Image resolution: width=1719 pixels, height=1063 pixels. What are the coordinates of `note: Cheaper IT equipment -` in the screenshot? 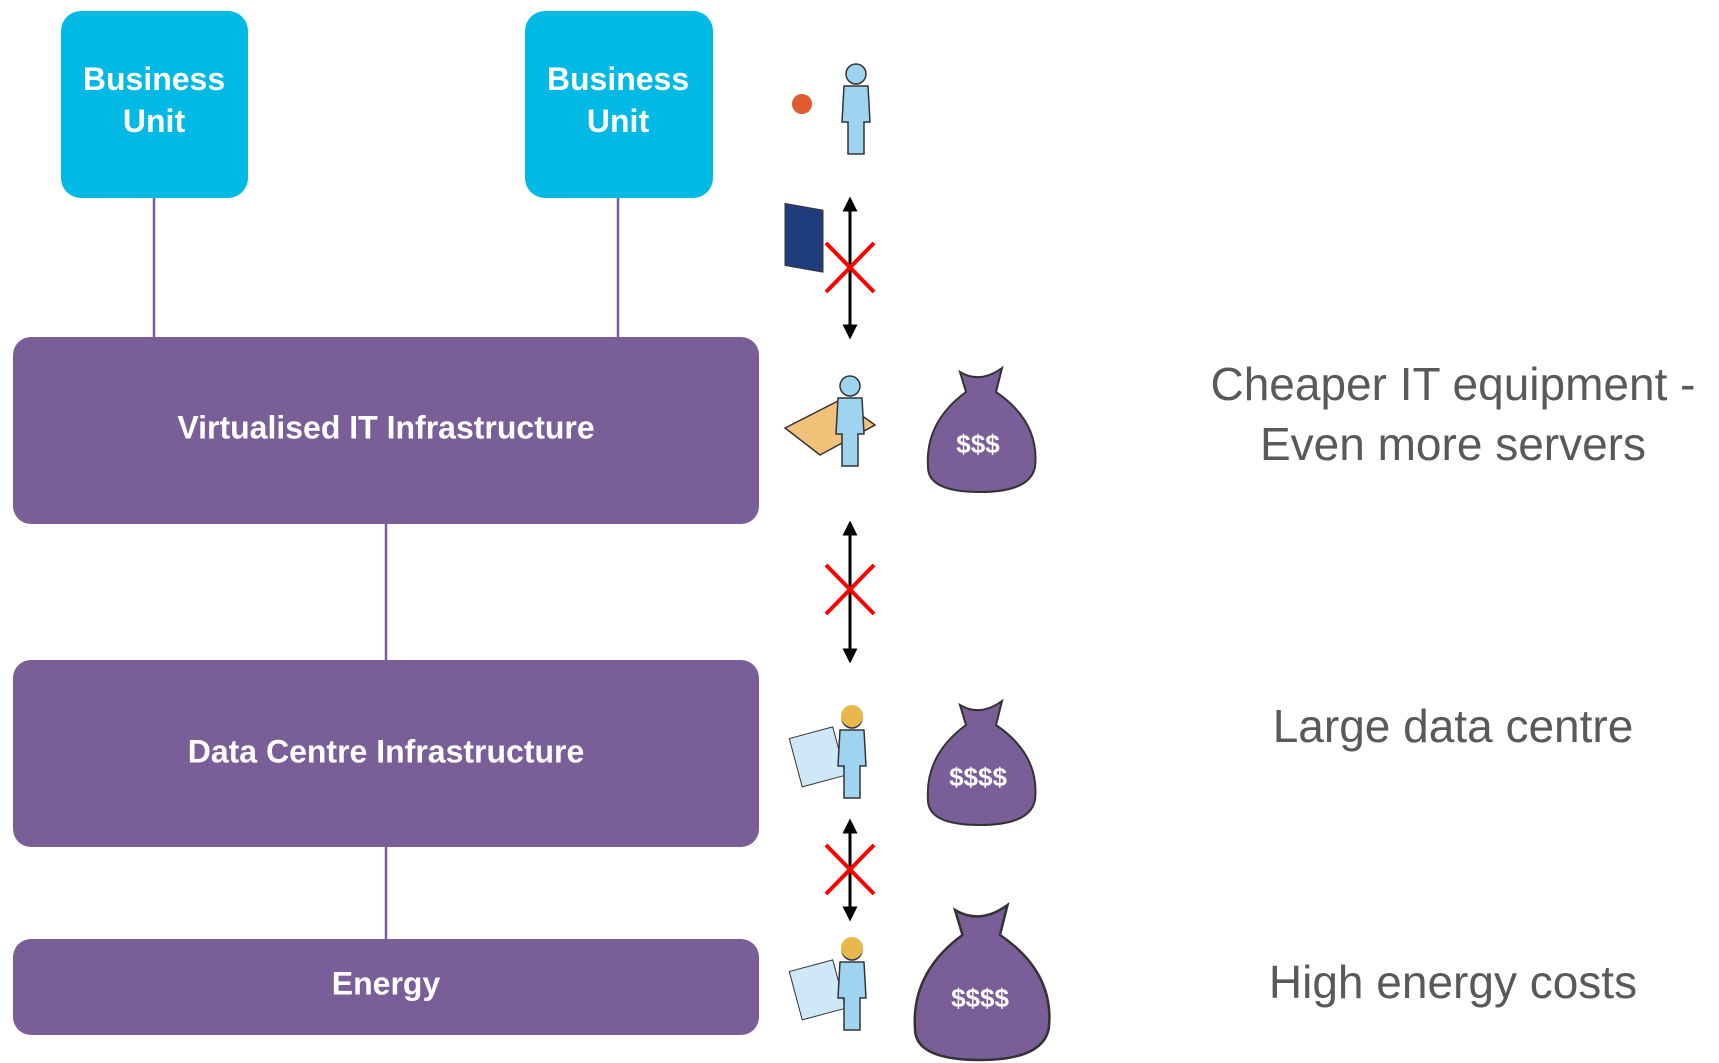 It's located at (1453, 384).